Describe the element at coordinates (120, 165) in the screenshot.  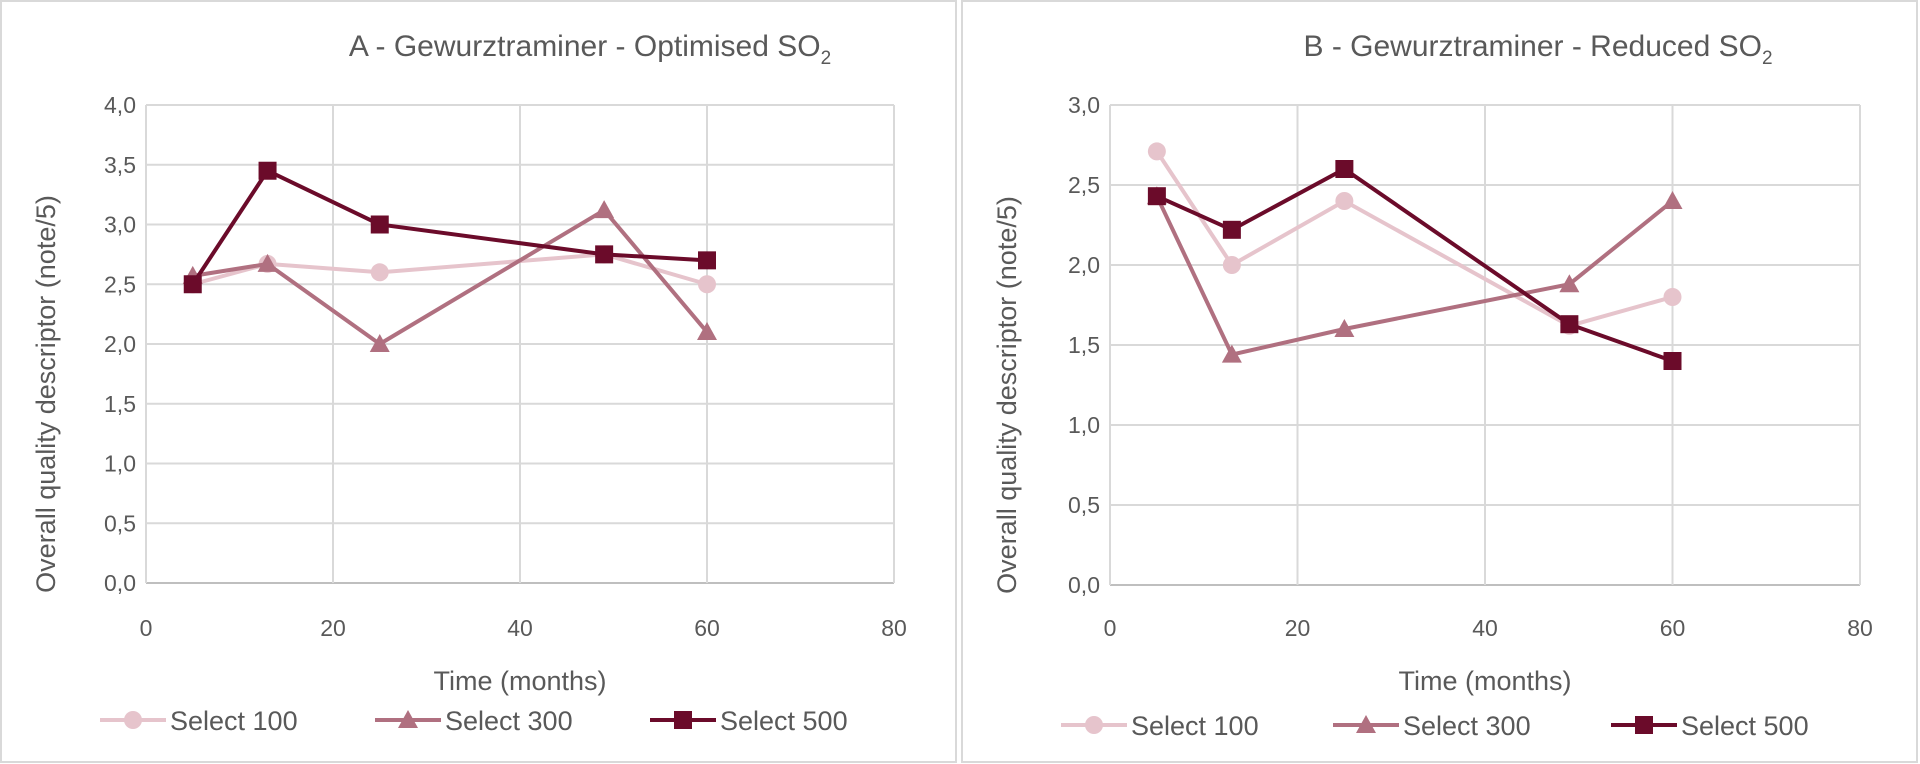
I see `y-tick-label: 3,5` at that location.